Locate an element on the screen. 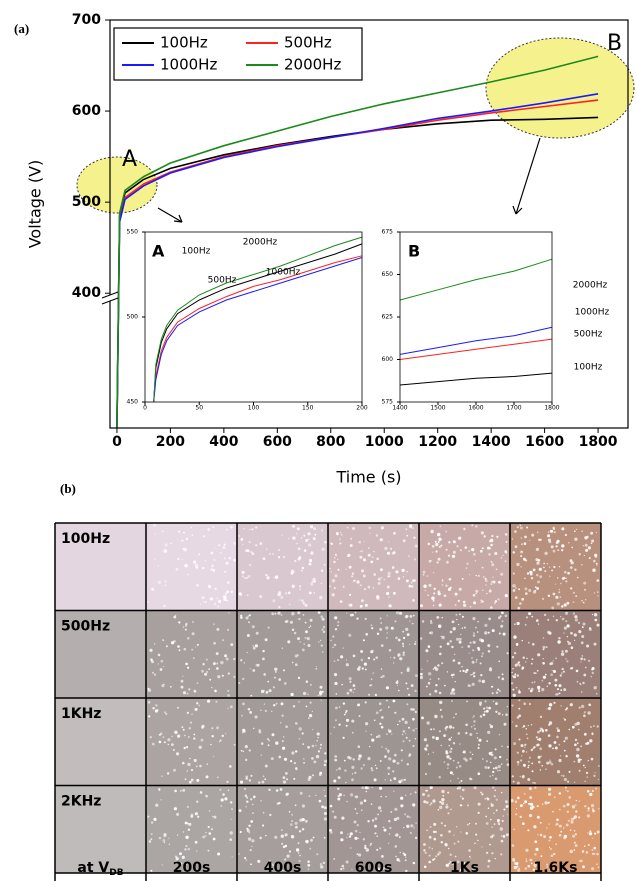 The image size is (637, 881). y-tick-label: 450 is located at coordinates (133, 402).